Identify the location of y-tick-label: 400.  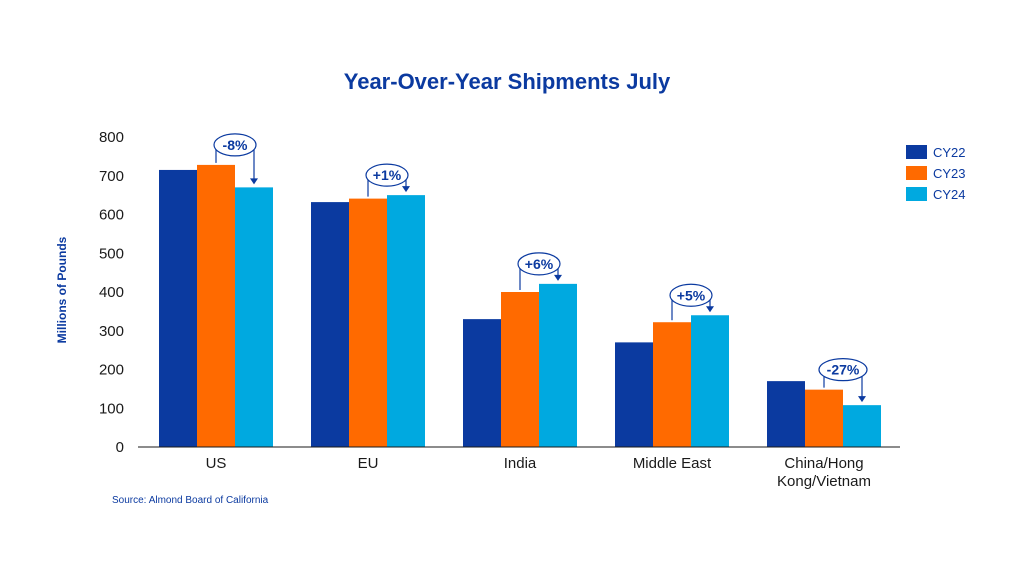
(111, 292).